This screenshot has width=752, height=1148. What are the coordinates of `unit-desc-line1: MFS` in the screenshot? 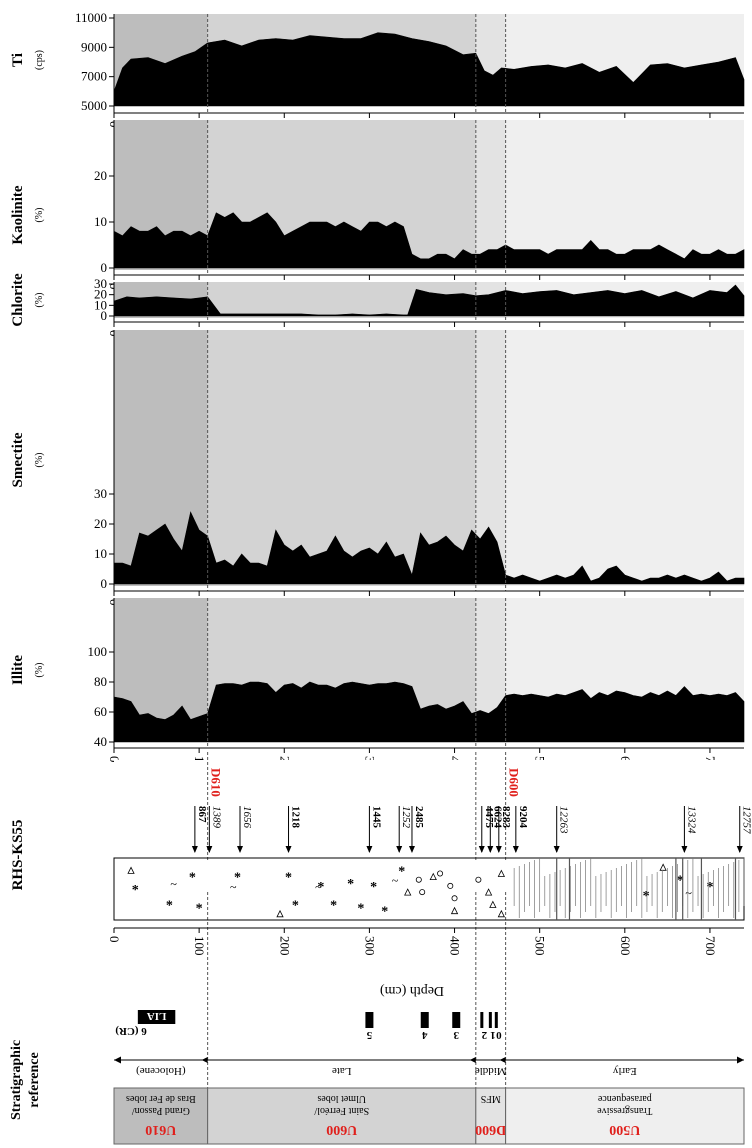 It's located at (491, 1098).